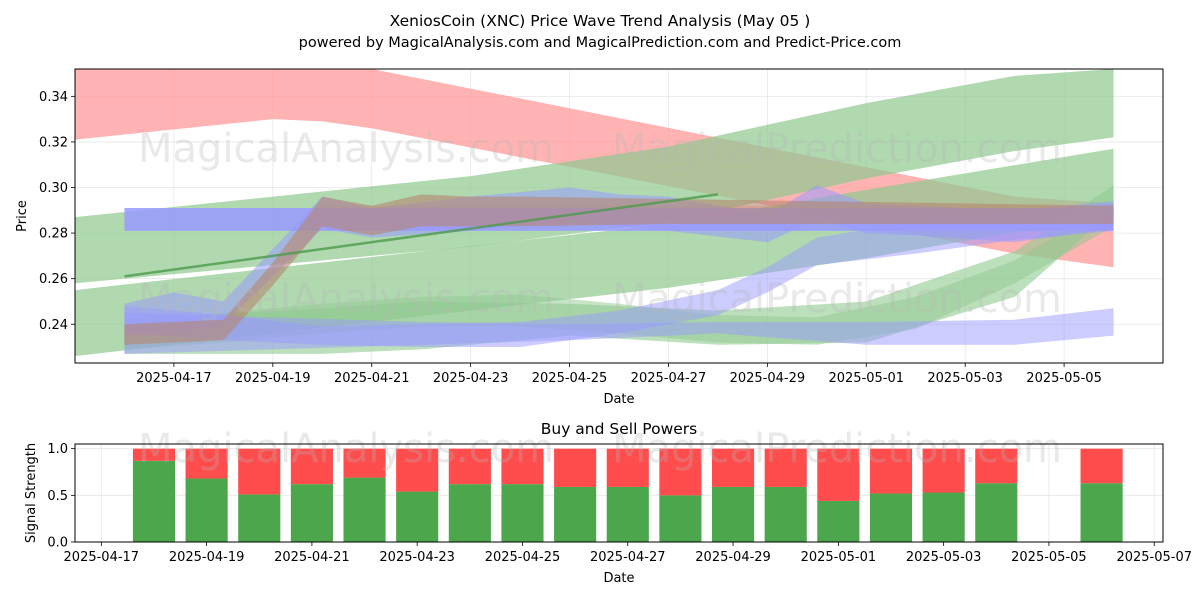 The width and height of the screenshot is (1200, 600). I want to click on price-x-tick-label: 2025-04-23, so click(471, 378).